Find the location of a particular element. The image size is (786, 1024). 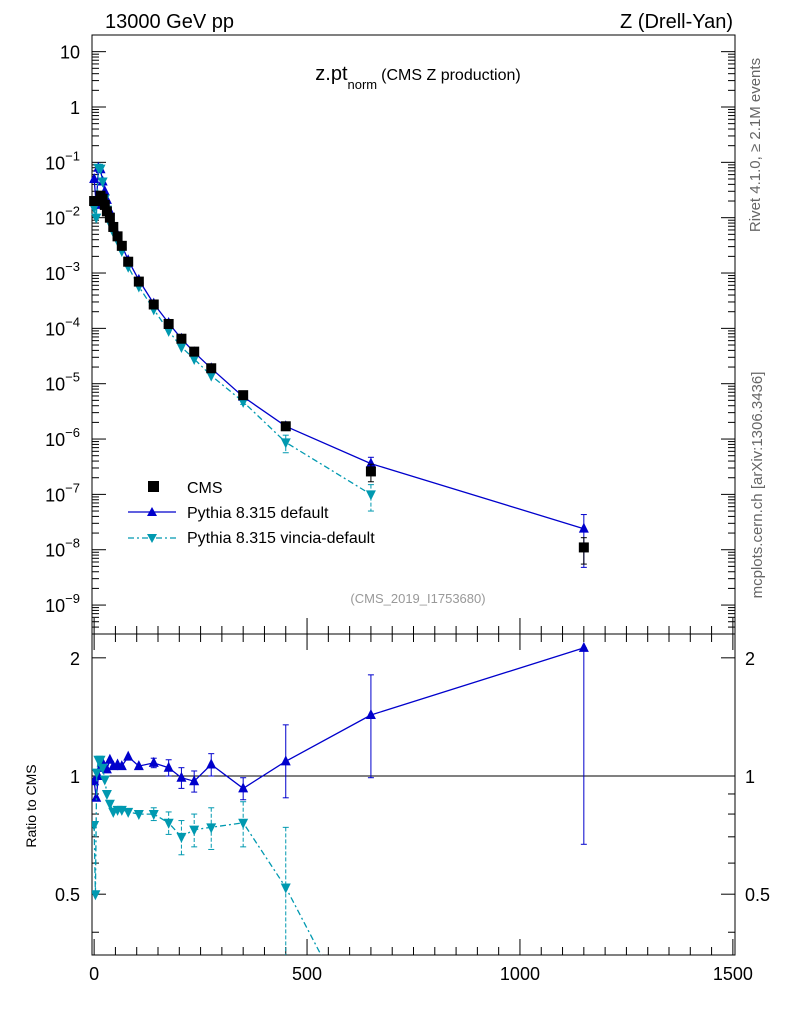

legend-vincia-marker is located at coordinates (152, 538).